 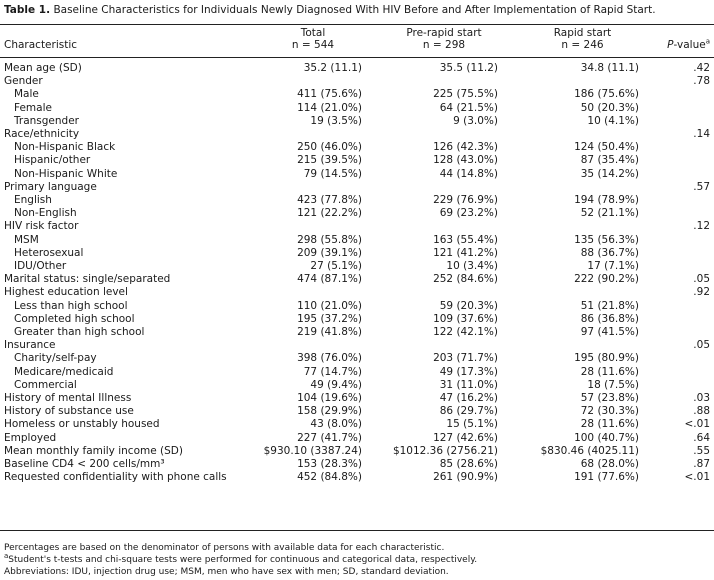 I want to click on table-row: Primary language .57, so click(x=357, y=187).